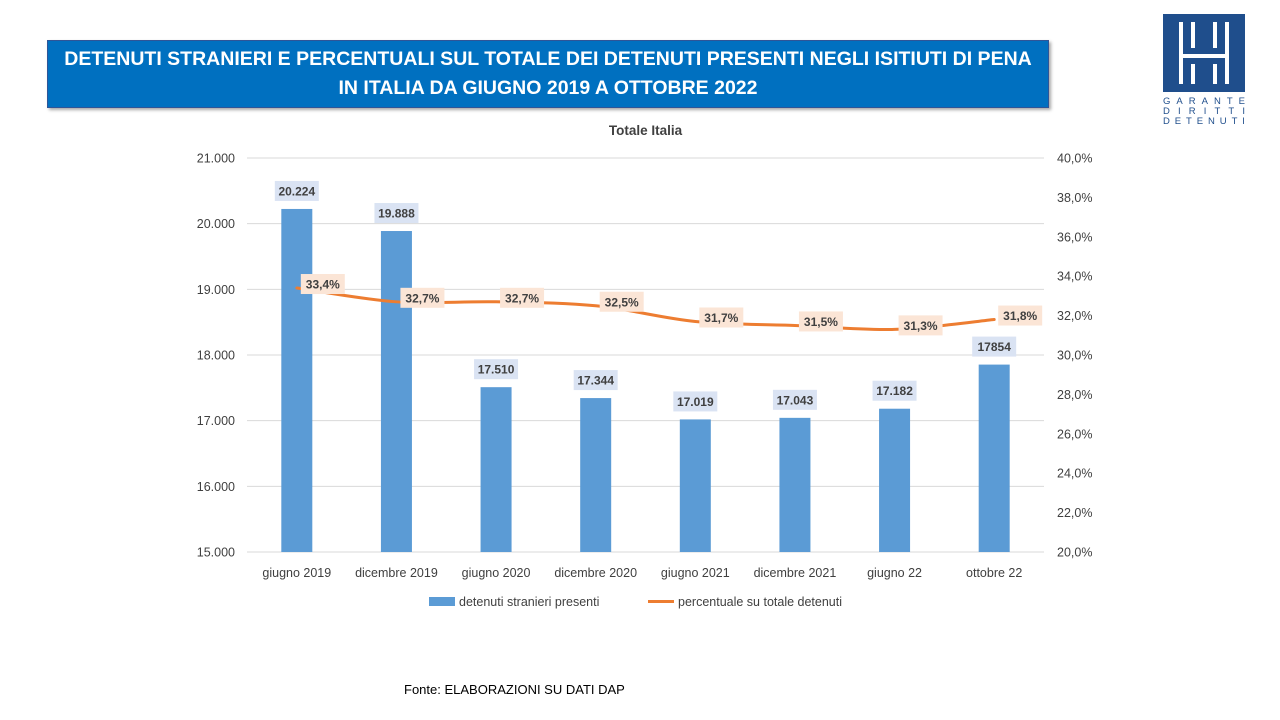  Describe the element at coordinates (216, 421) in the screenshot. I see `y-left-tick-label: 17.000` at that location.